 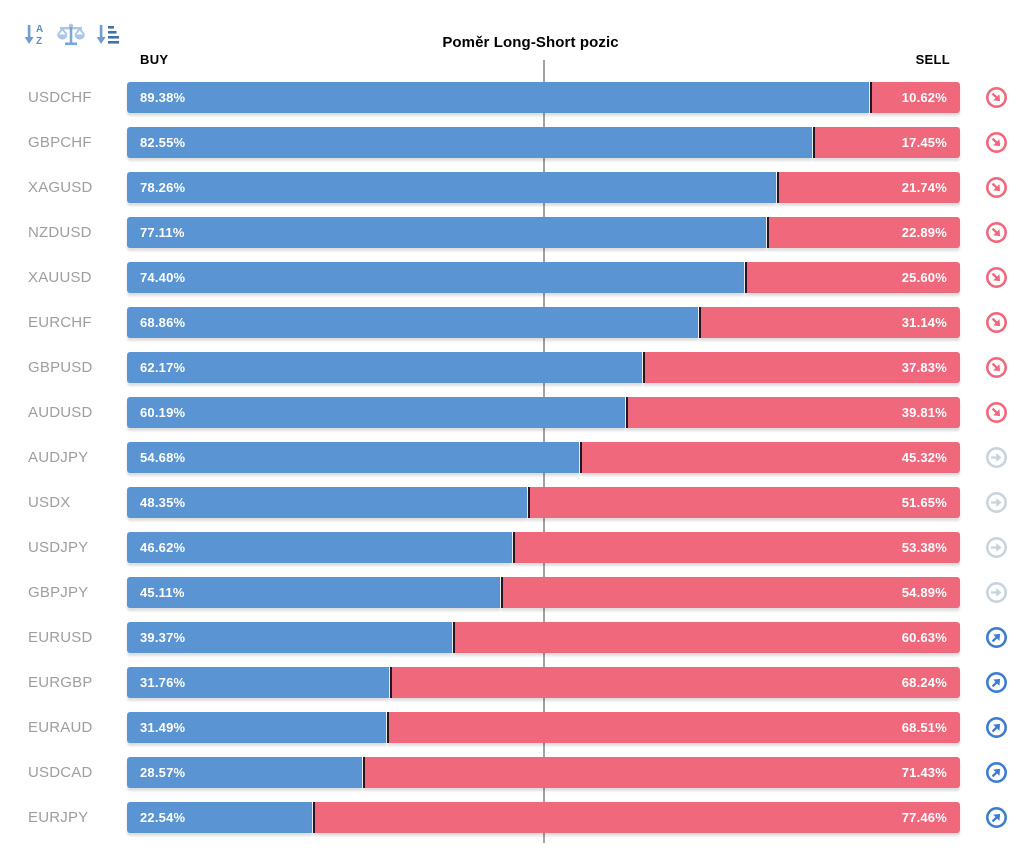 I want to click on sell-value: 71.43%, so click(x=924, y=772).